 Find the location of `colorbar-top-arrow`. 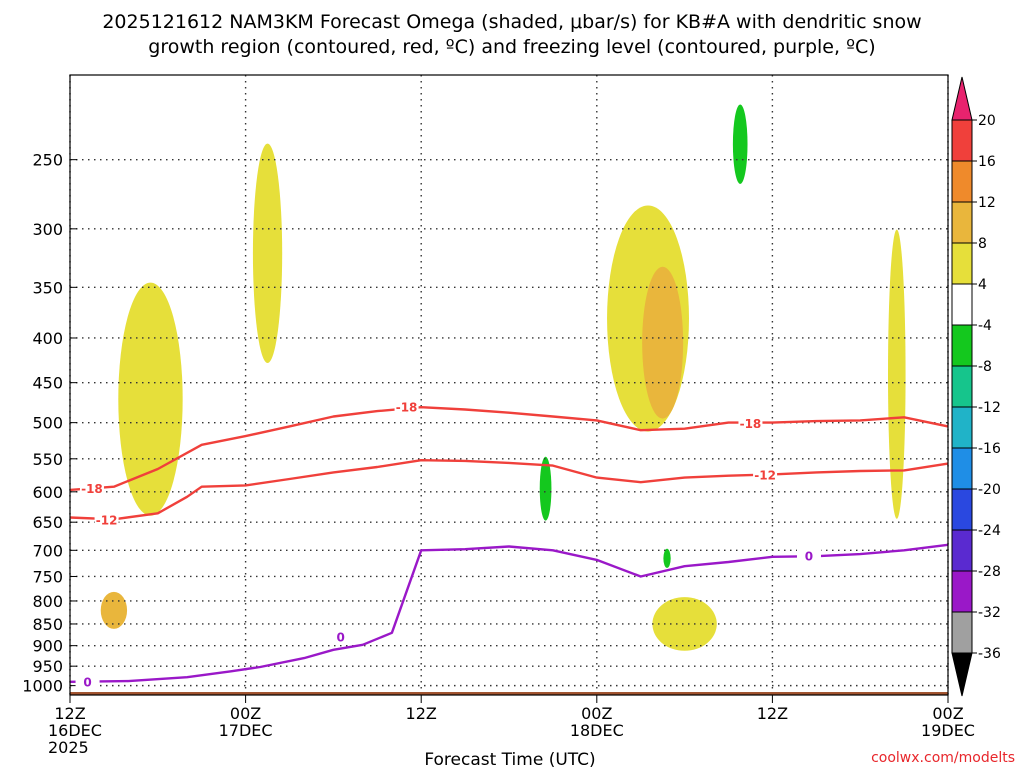

colorbar-top-arrow is located at coordinates (962, 98).